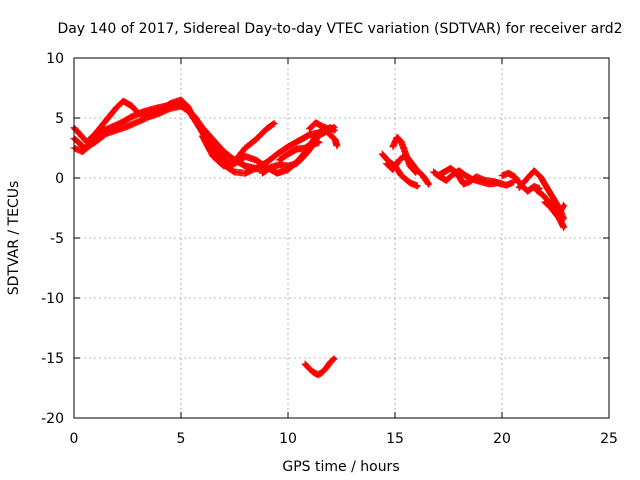  What do you see at coordinates (288, 439) in the screenshot?
I see `x-tick-label: 10` at bounding box center [288, 439].